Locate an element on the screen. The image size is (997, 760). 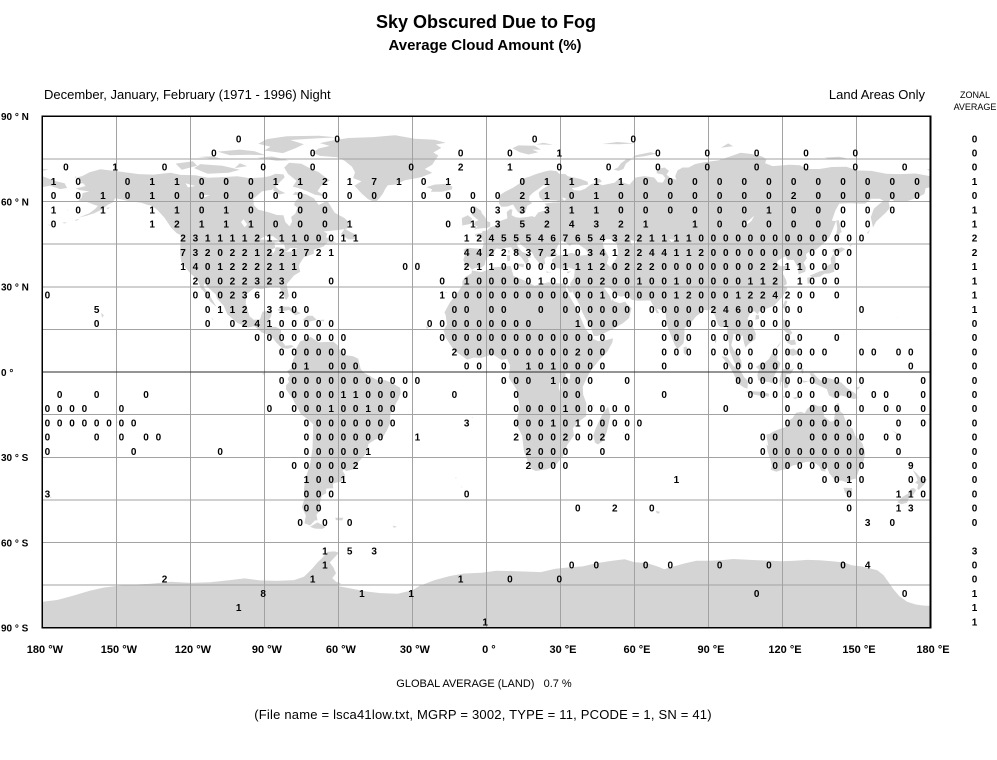
svg-text: 7 is located at coordinates (183, 253).